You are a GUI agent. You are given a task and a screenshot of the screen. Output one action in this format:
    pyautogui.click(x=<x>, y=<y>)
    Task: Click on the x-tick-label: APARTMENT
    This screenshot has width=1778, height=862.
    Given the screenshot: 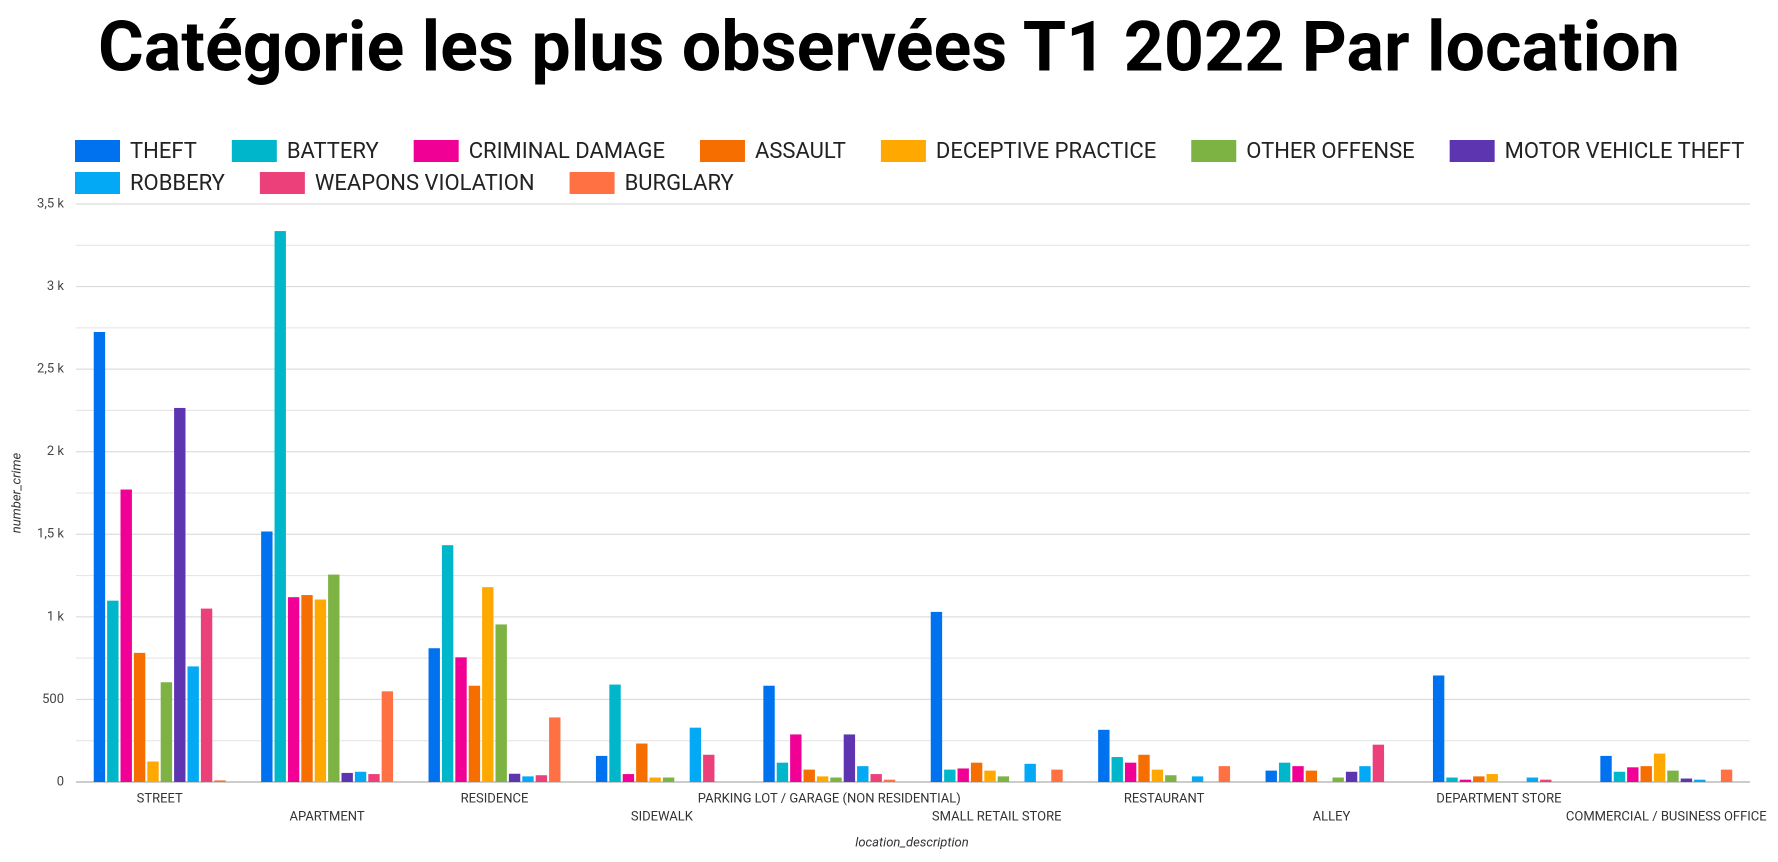 What is the action you would take?
    pyautogui.click(x=327, y=816)
    